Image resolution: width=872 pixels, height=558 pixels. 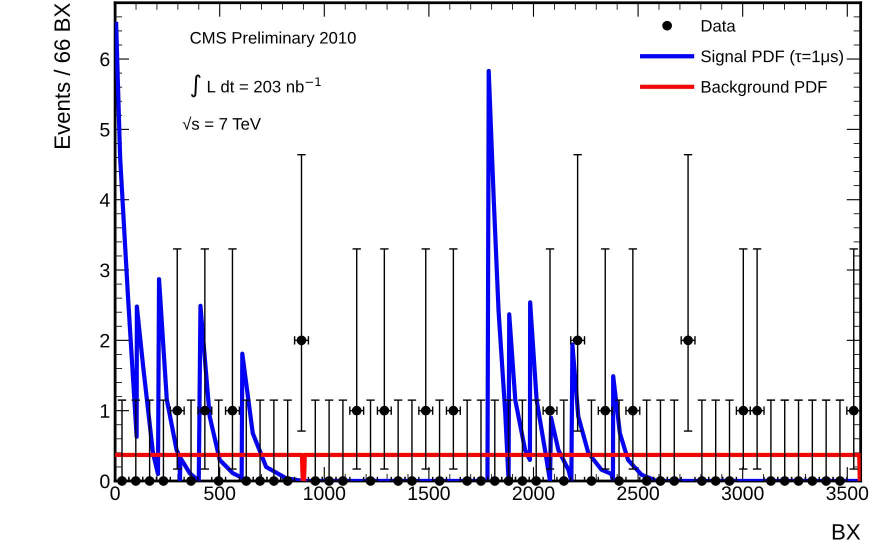 What do you see at coordinates (847, 493) in the screenshot?
I see `x-tick-label: 3500` at bounding box center [847, 493].